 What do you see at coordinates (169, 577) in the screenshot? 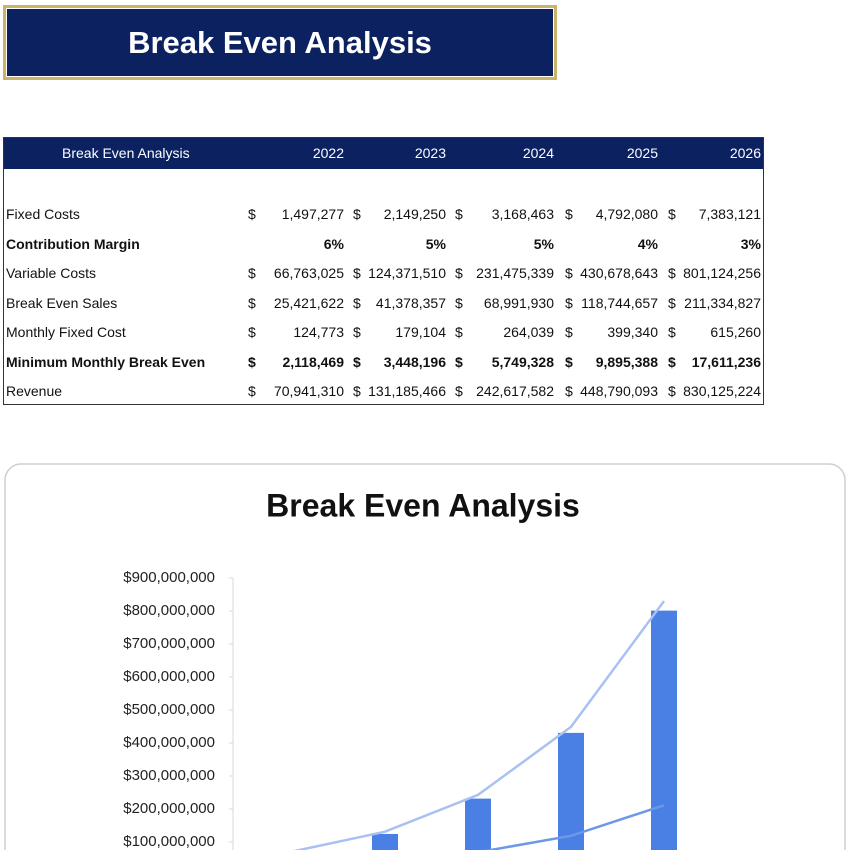
I see `y-tick-label: $900,000,000` at bounding box center [169, 577].